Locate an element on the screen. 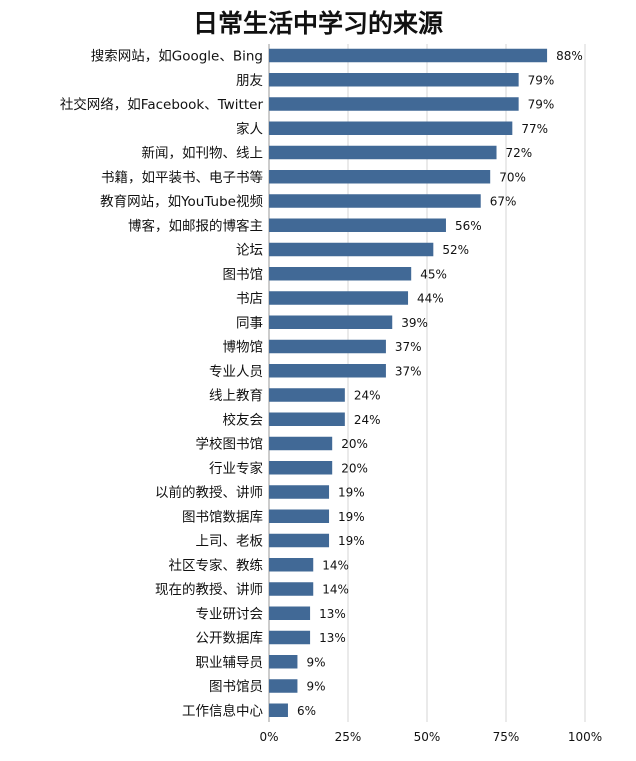  data-label: 44% is located at coordinates (430, 299).